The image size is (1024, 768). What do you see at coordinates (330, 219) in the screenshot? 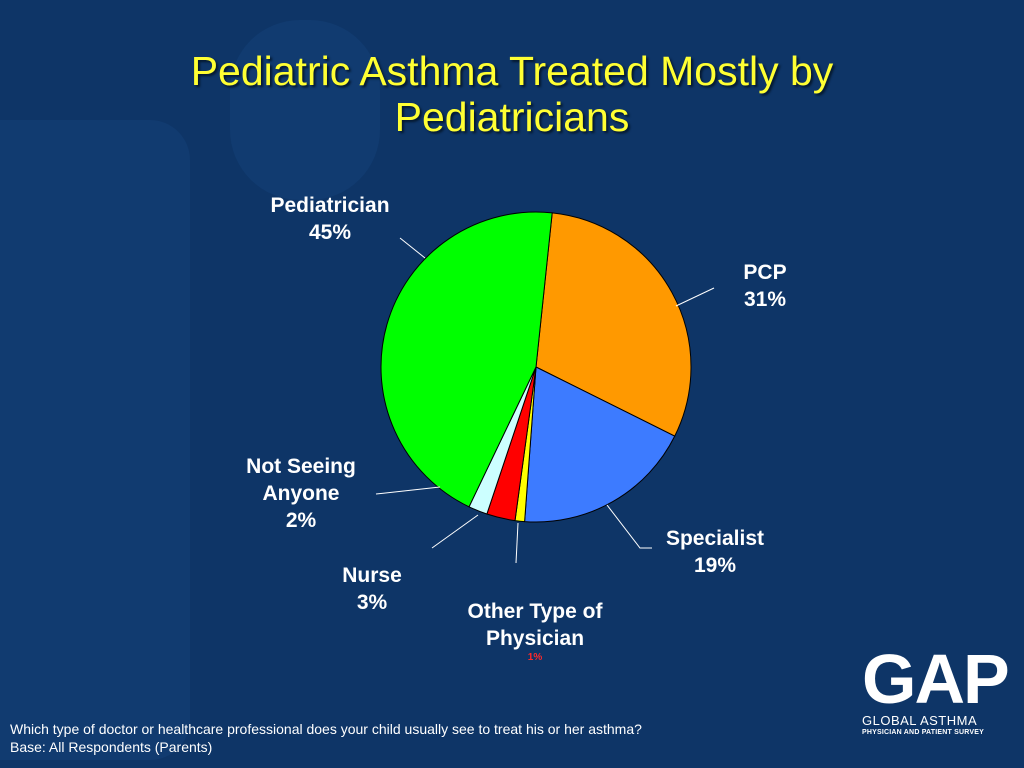
I see `label-pediatrician: Pediatrician 45%` at bounding box center [330, 219].